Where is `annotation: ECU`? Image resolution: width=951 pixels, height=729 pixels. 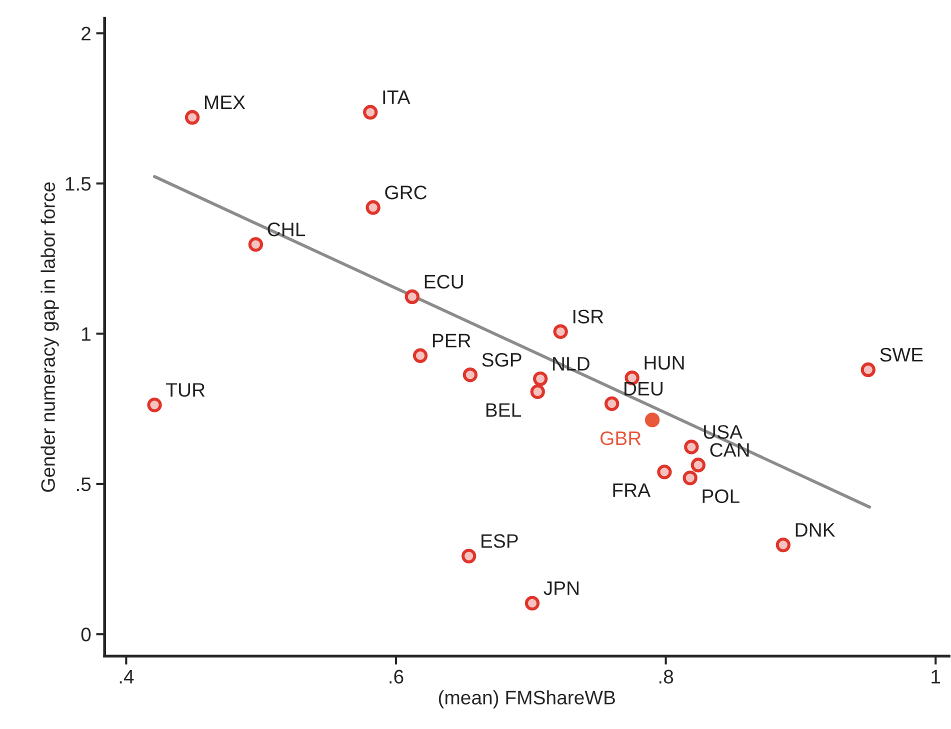 annotation: ECU is located at coordinates (443, 281).